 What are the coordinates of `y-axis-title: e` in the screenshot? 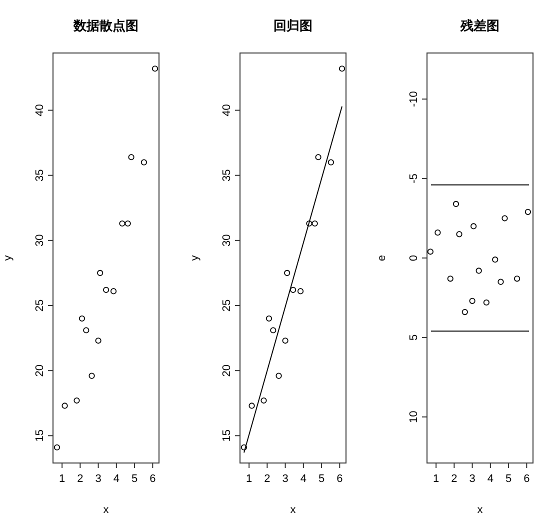 It's located at (382, 258).